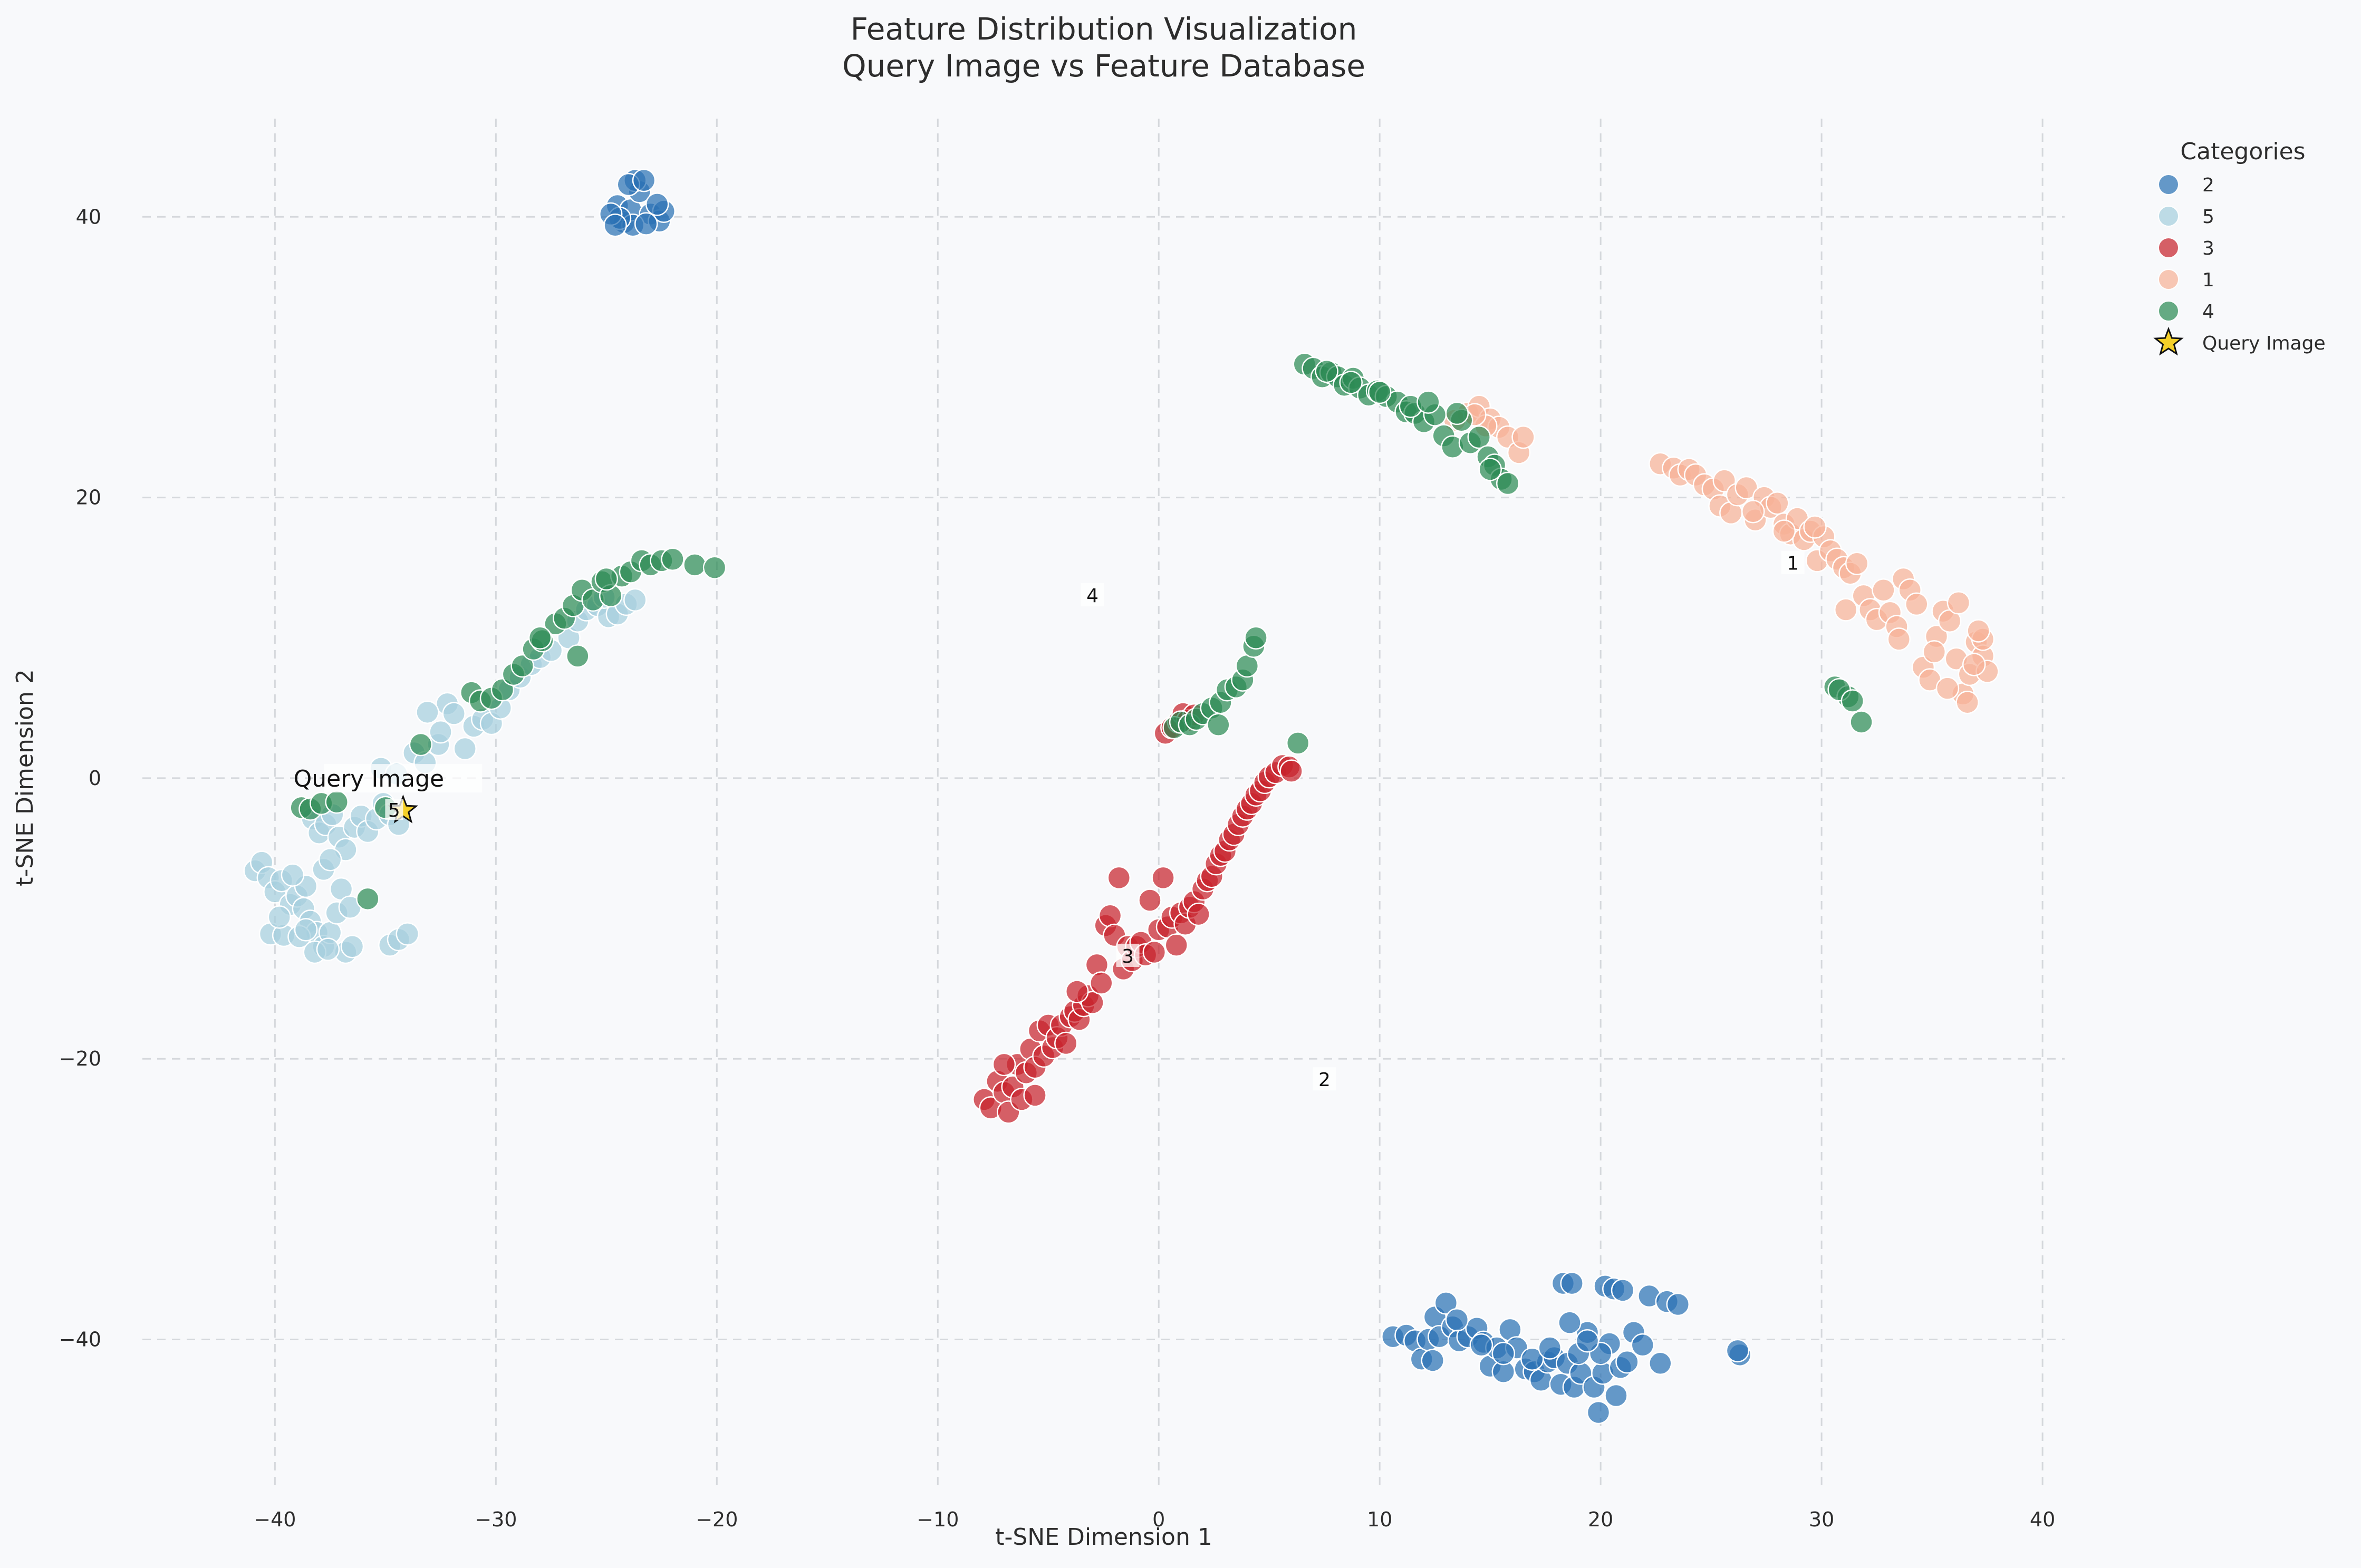 The image size is (2361, 1568). I want to click on x-tick-label: 40, so click(2042, 1519).